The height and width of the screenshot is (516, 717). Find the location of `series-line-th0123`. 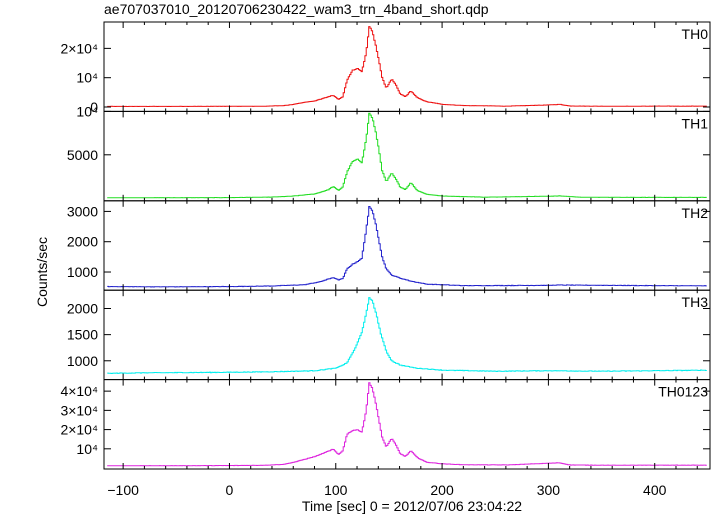

series-line-th0123 is located at coordinates (407, 424).